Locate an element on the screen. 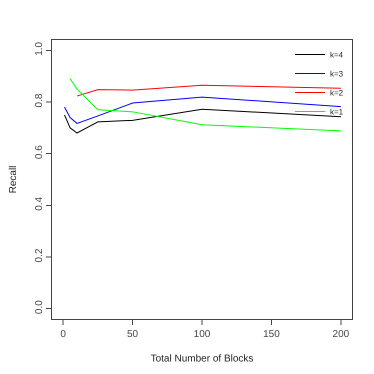  legend-label: k=4 is located at coordinates (337, 55).